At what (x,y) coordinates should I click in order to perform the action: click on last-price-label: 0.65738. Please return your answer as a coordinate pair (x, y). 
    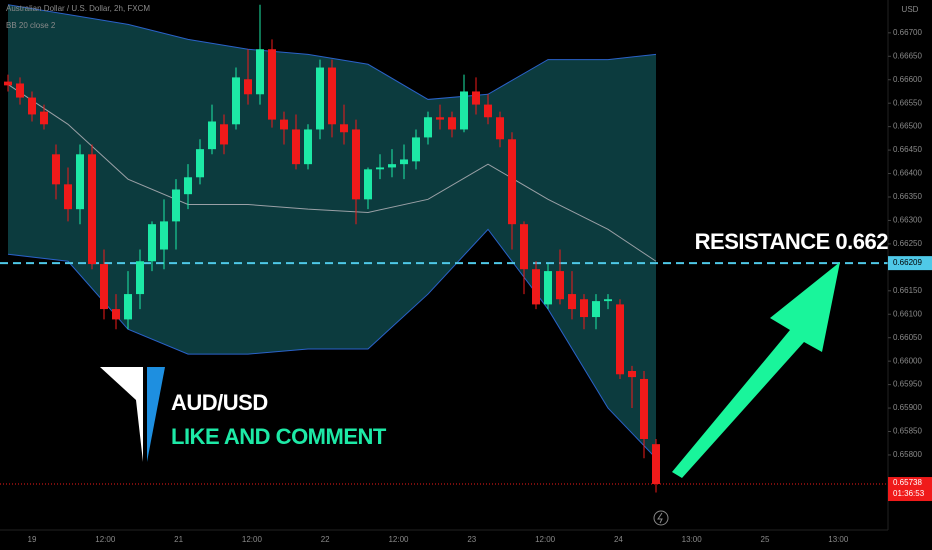
    Looking at the image, I should click on (907, 482).